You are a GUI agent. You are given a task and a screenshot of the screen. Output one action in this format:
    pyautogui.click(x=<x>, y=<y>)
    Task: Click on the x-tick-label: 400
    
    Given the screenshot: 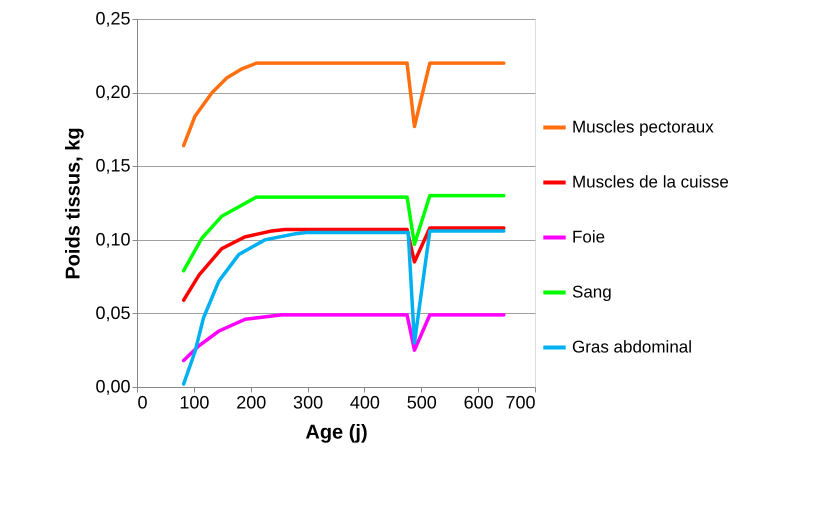 What is the action you would take?
    pyautogui.click(x=365, y=402)
    